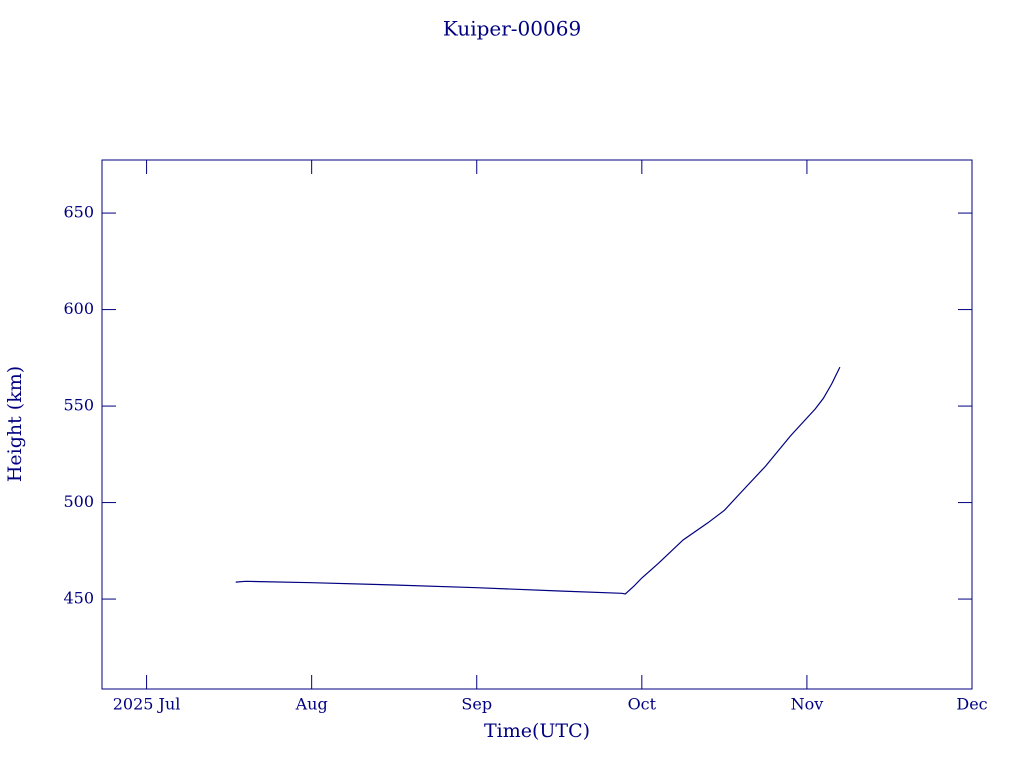  What do you see at coordinates (311, 704) in the screenshot?
I see `x-tick-label: Aug` at bounding box center [311, 704].